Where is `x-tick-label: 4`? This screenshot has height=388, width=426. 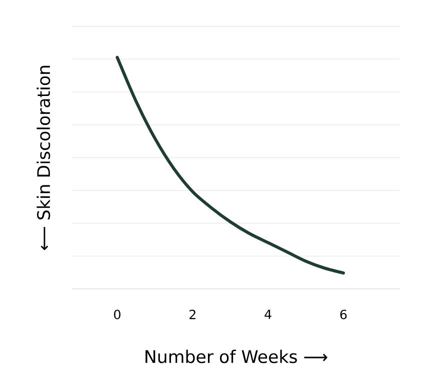
x-tick-label: 4 is located at coordinates (268, 314).